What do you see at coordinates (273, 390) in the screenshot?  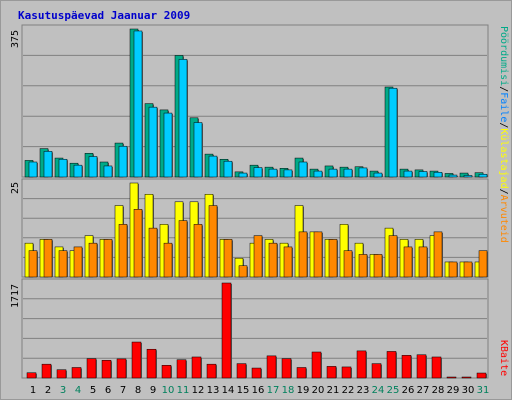 I see `day-label-17: 17` at bounding box center [273, 390].